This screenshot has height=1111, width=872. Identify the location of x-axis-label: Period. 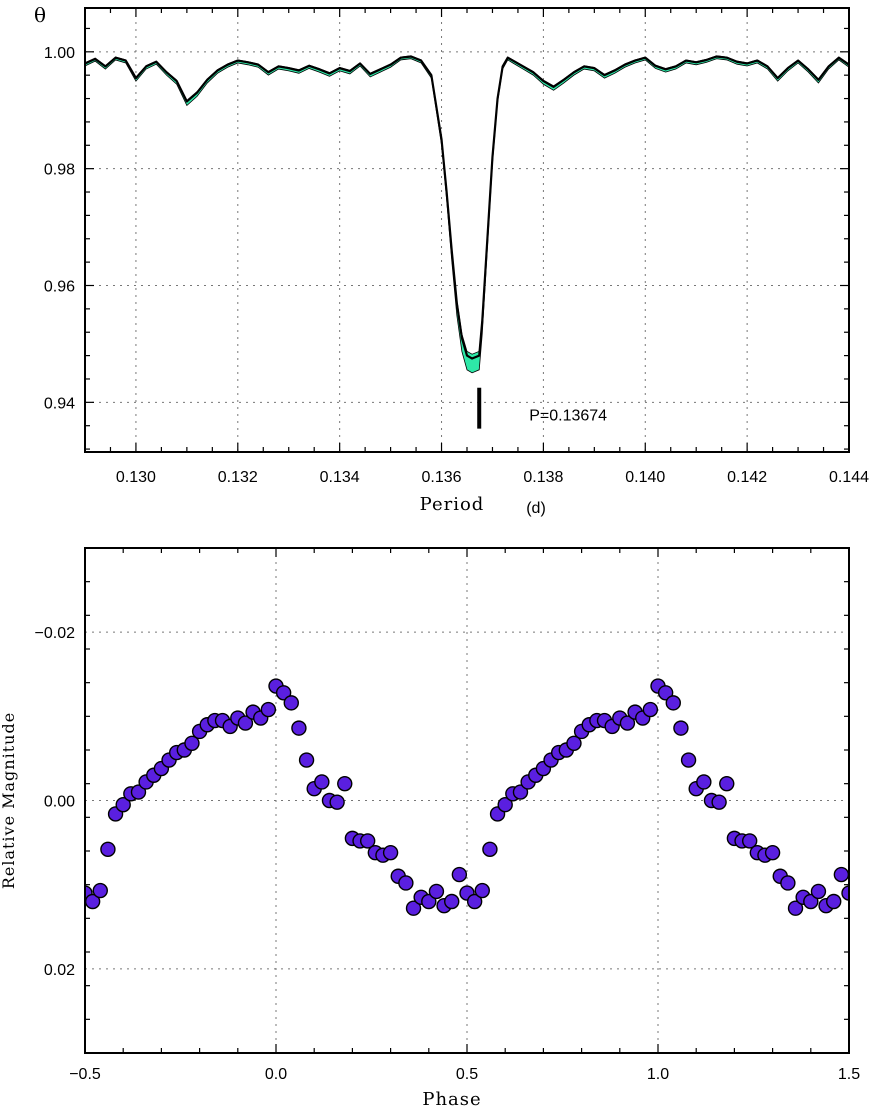
(452, 504).